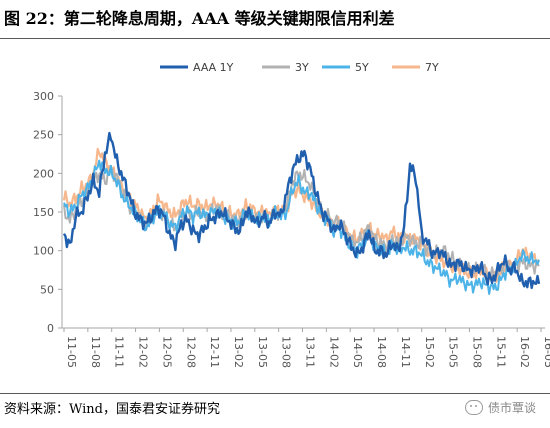 This screenshot has height=428, width=550. Describe the element at coordinates (166, 352) in the screenshot. I see `x-tick-label: 12-05` at that location.